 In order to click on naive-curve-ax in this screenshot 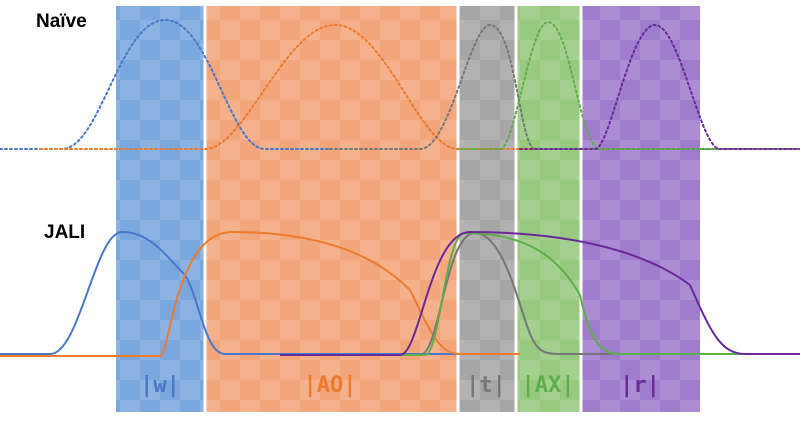, I will do `click(629, 85)`.